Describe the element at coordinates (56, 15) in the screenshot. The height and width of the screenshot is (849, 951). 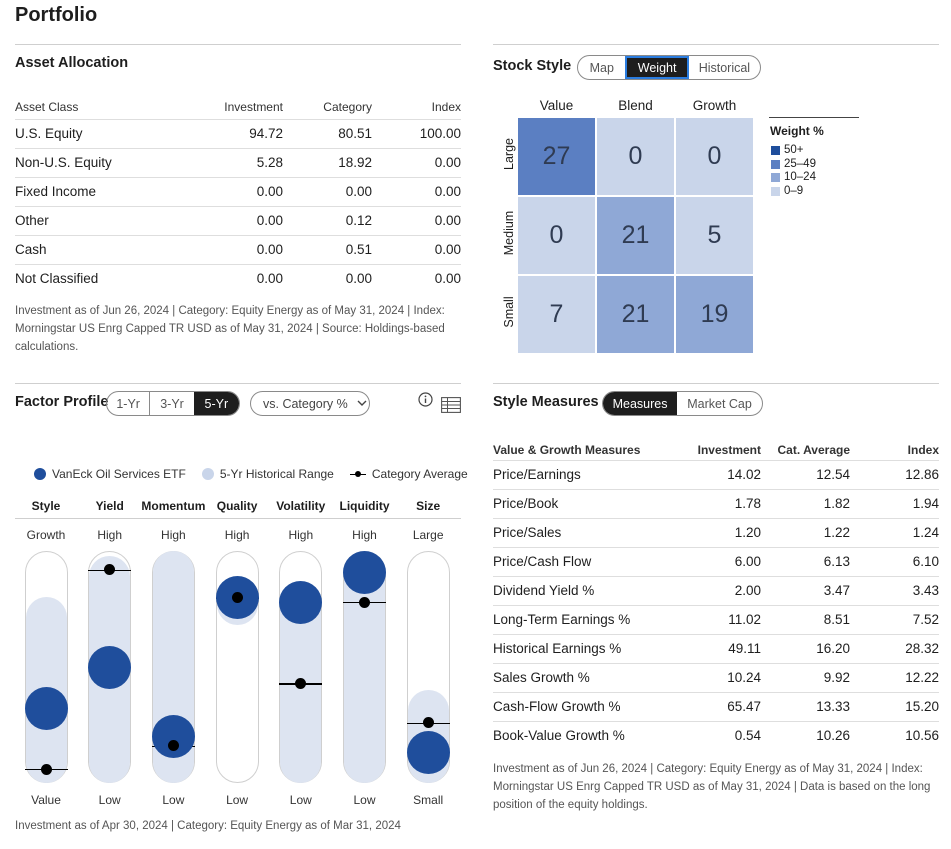
I see `page-title: Portfolio` at that location.